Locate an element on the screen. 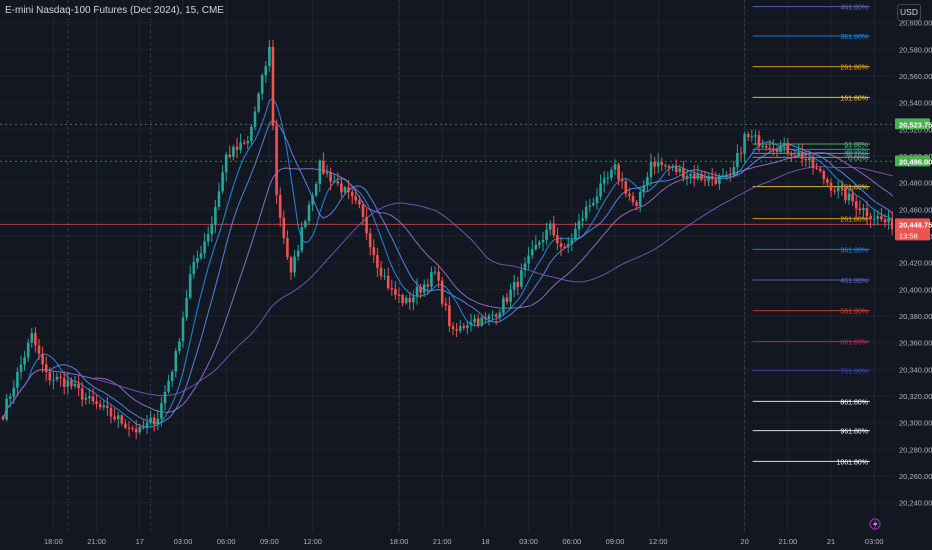  price-tick-label: 20,240.00 is located at coordinates (915, 503).